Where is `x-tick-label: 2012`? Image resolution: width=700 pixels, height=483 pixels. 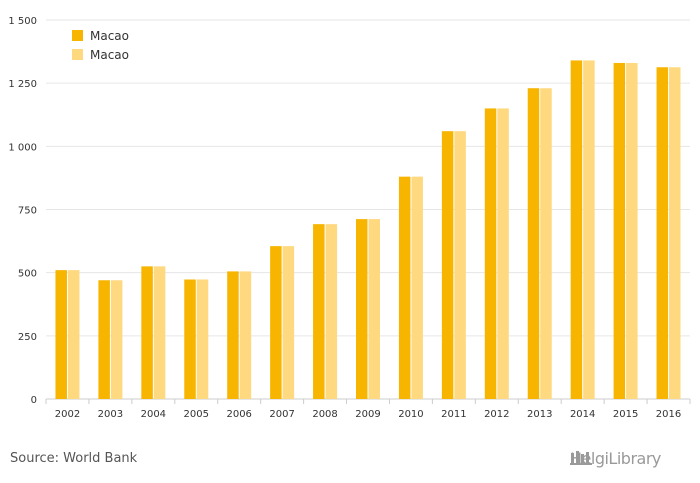
x-tick-label: 2012 is located at coordinates (496, 414).